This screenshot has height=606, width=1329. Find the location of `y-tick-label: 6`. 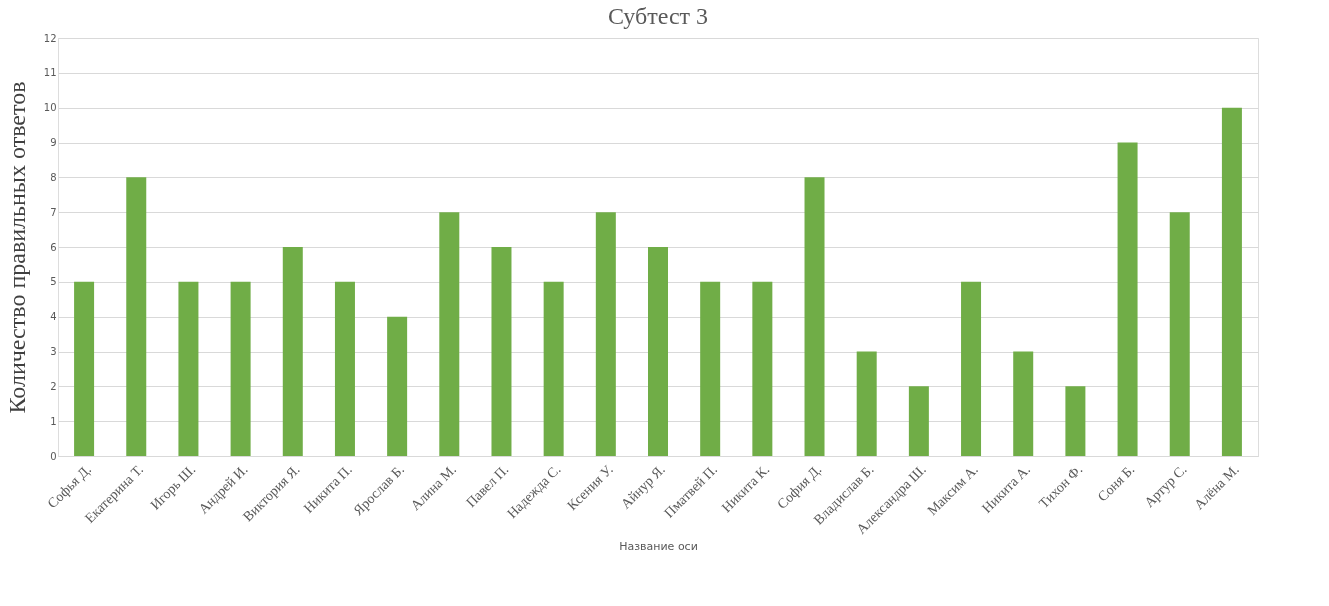

y-tick-label: 6 is located at coordinates (53, 247).